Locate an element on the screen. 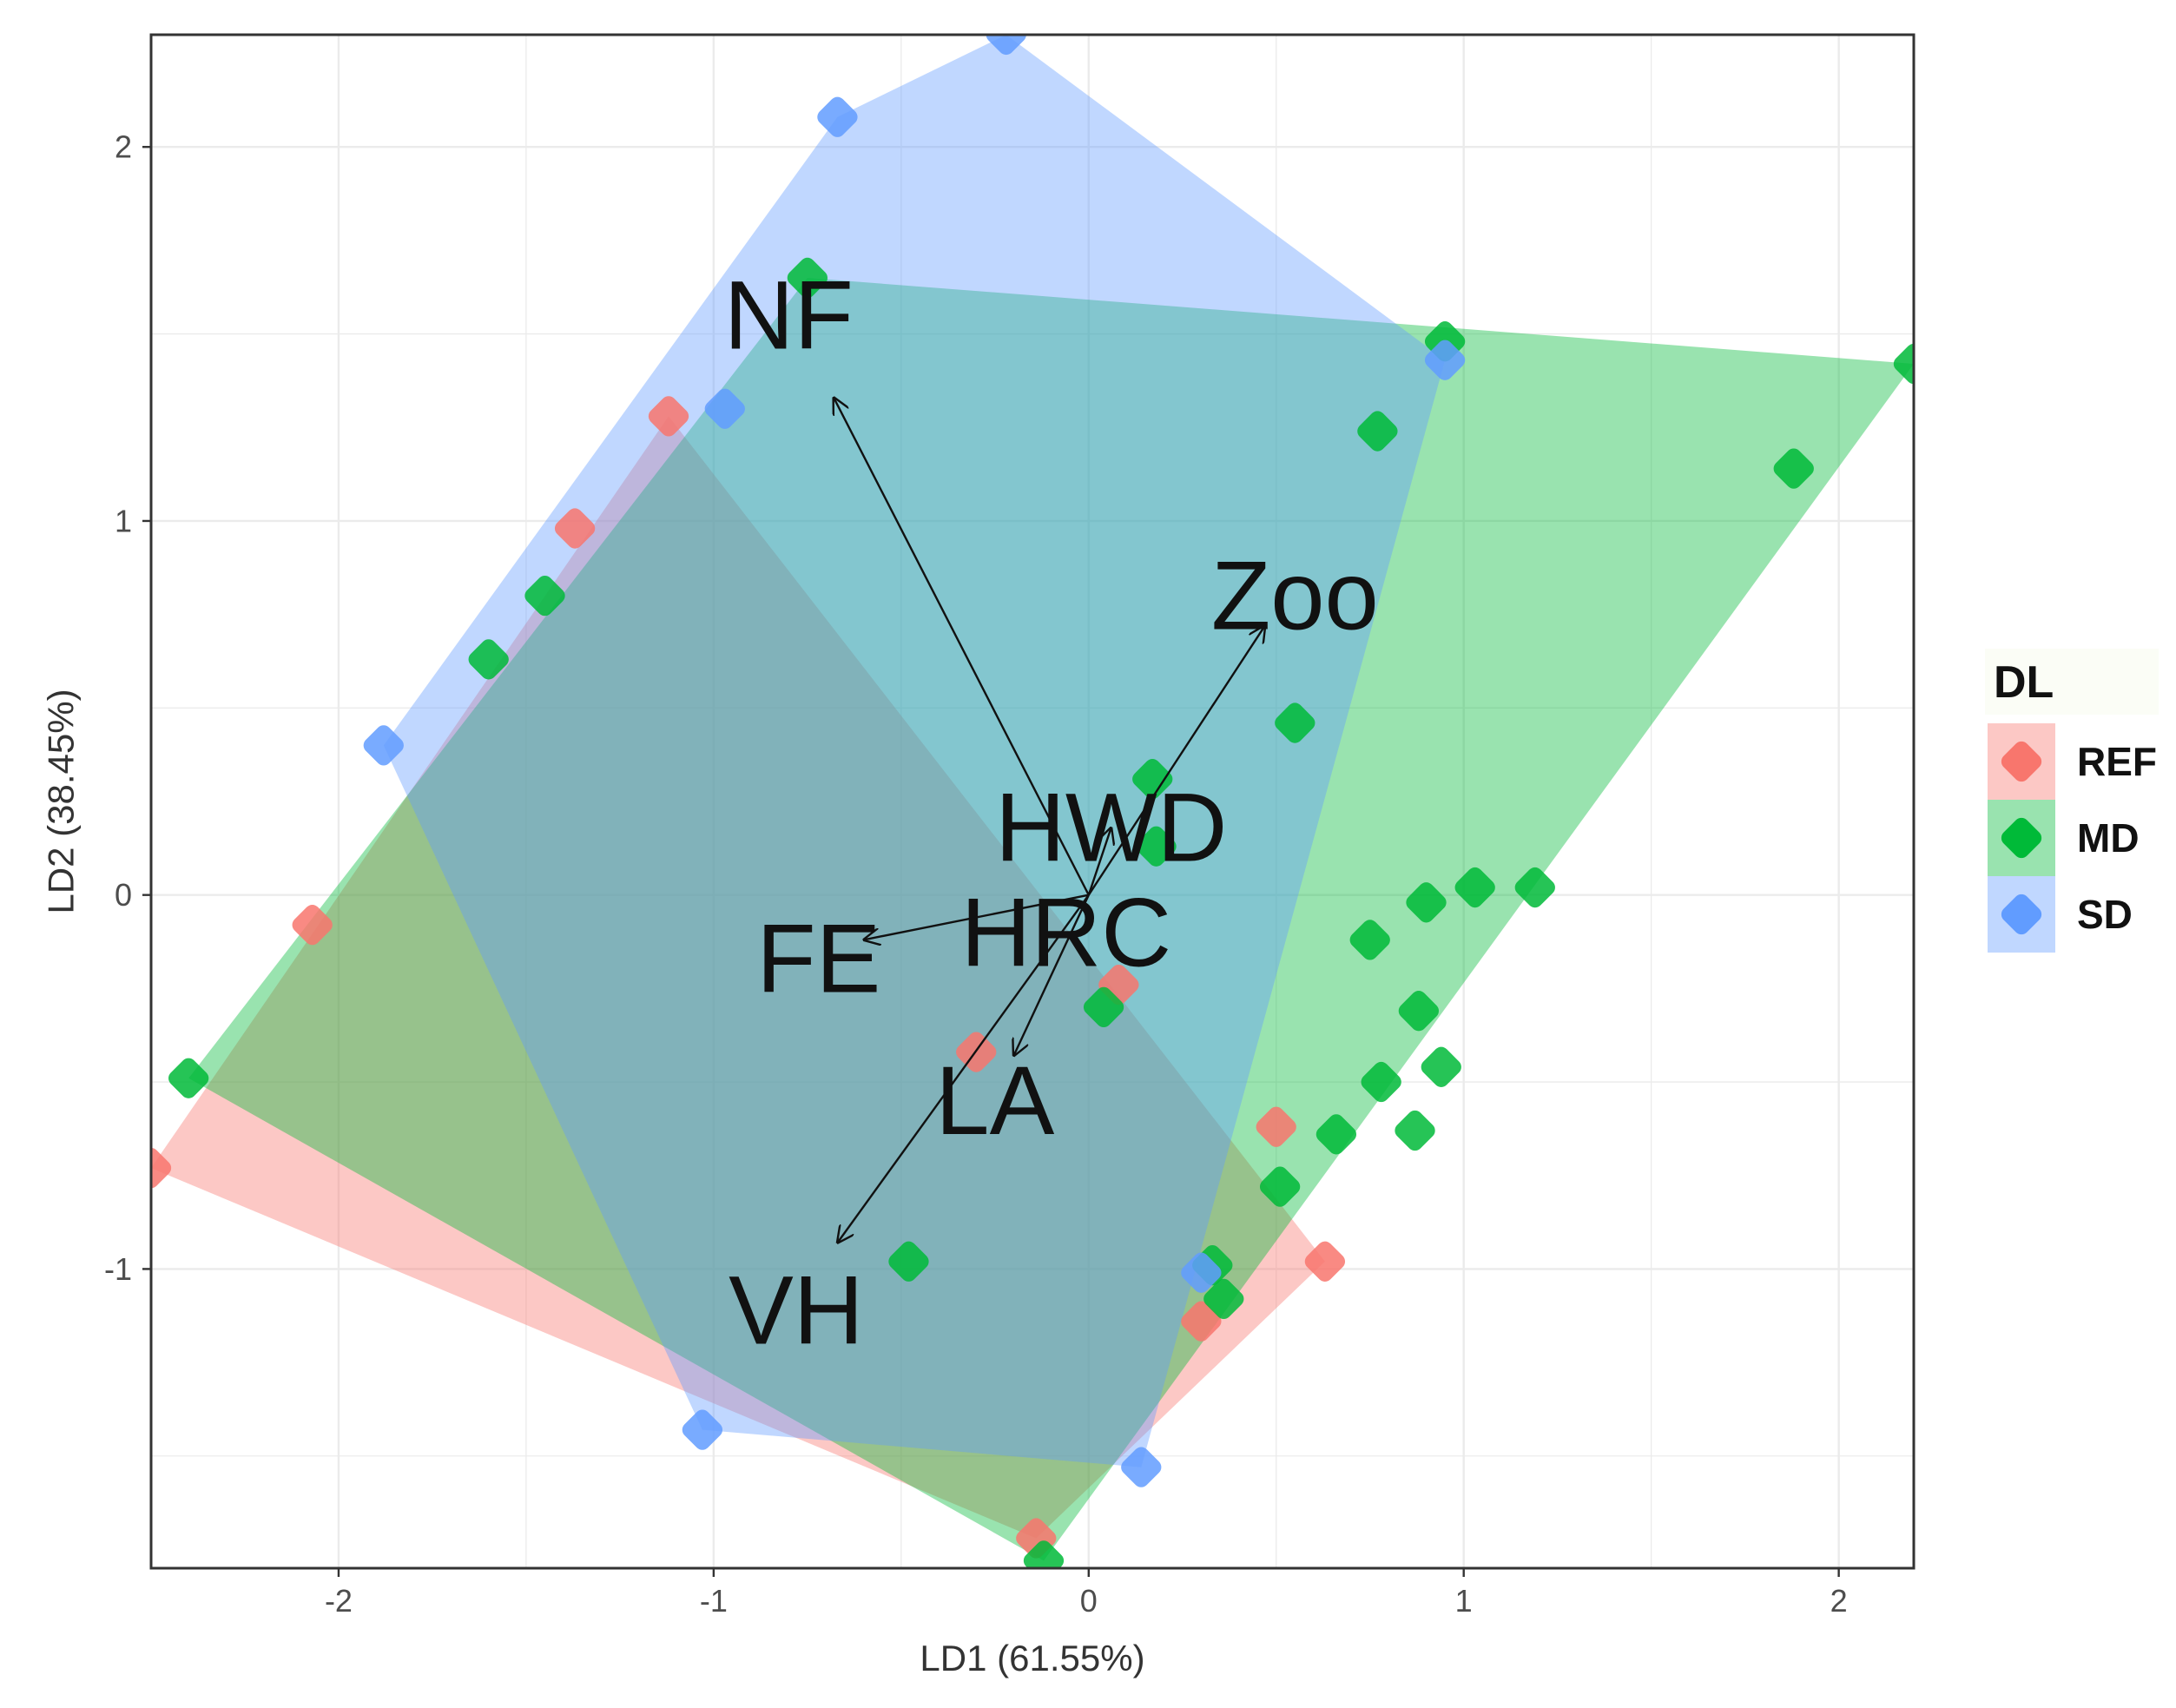  y-tick-label: -1 is located at coordinates (118, 1269).